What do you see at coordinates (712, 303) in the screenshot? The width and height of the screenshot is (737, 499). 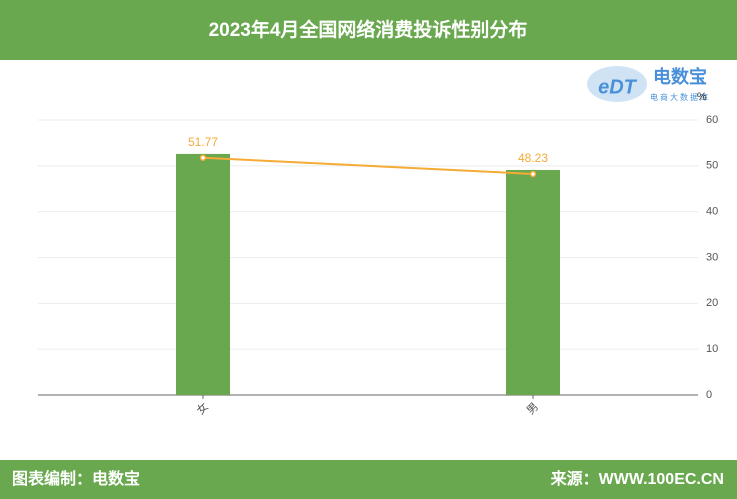 I see `y-tick-label: 20` at bounding box center [712, 303].